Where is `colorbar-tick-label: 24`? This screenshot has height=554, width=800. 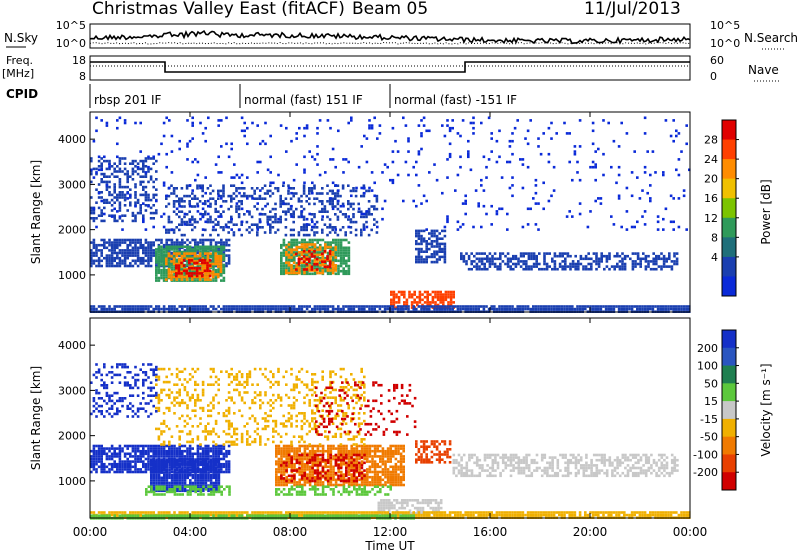
colorbar-tick-label: 24 is located at coordinates (711, 159).